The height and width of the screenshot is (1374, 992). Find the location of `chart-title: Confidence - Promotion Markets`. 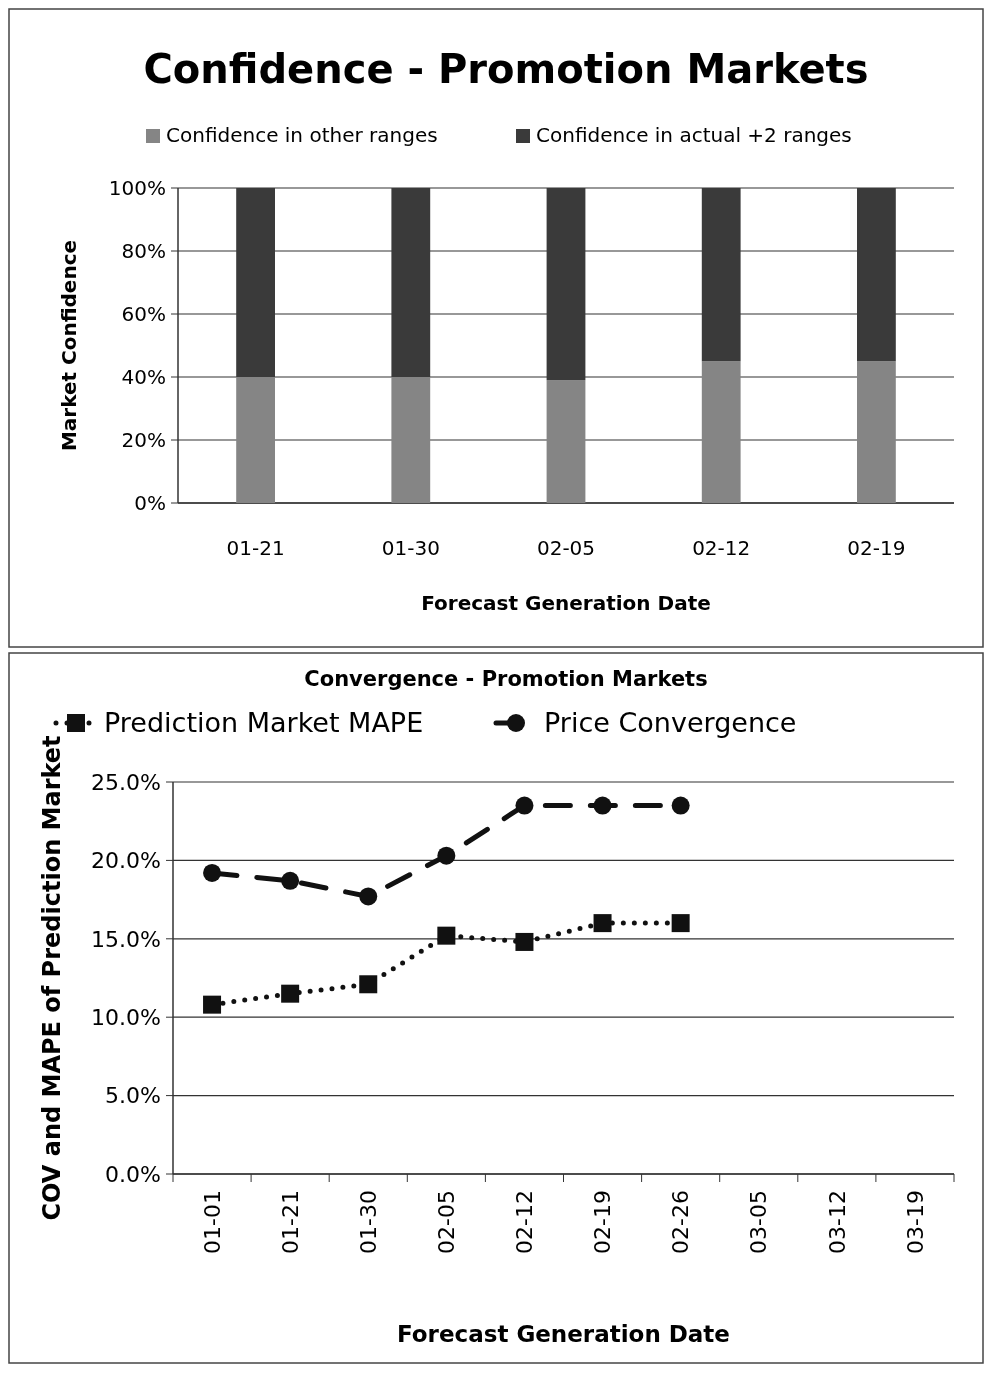

chart-title: Confidence - Promotion Markets is located at coordinates (506, 69).